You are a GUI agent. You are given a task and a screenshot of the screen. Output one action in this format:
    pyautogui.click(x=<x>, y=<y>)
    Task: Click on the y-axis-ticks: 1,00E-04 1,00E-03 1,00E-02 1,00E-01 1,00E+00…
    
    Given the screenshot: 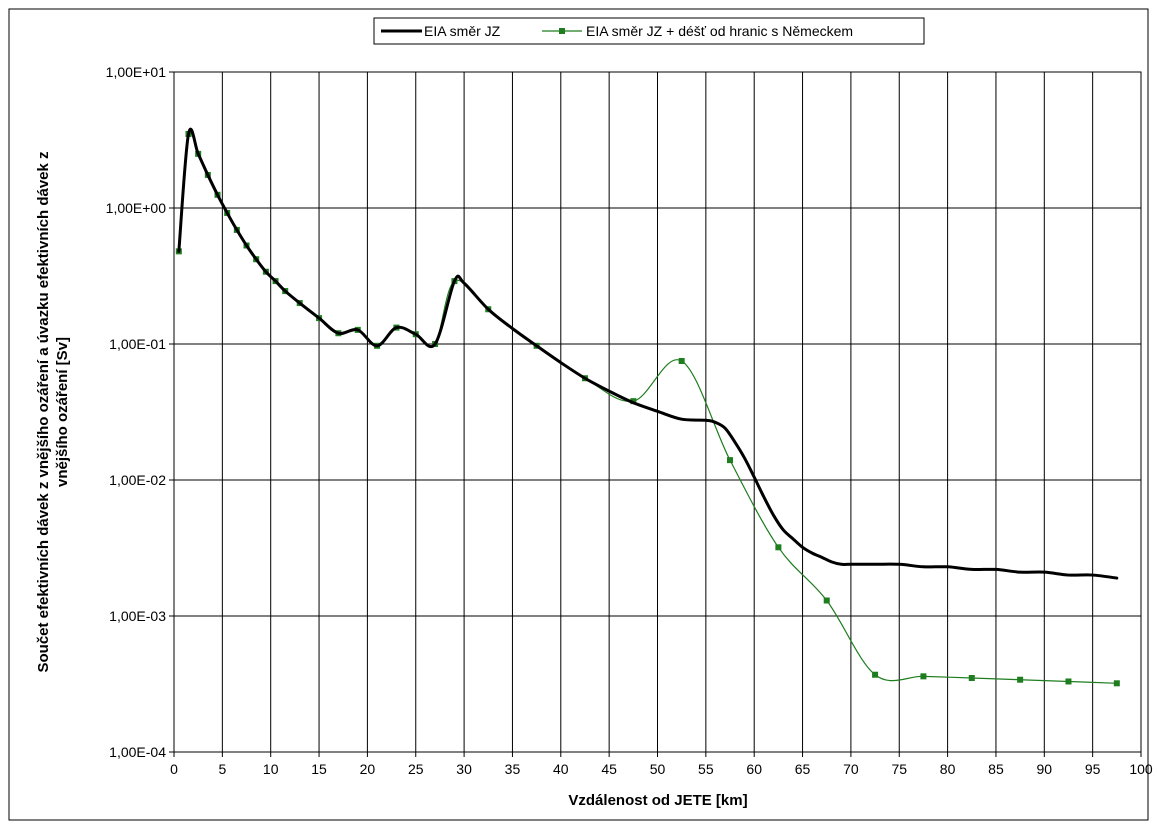 What is the action you would take?
    pyautogui.click(x=140, y=412)
    